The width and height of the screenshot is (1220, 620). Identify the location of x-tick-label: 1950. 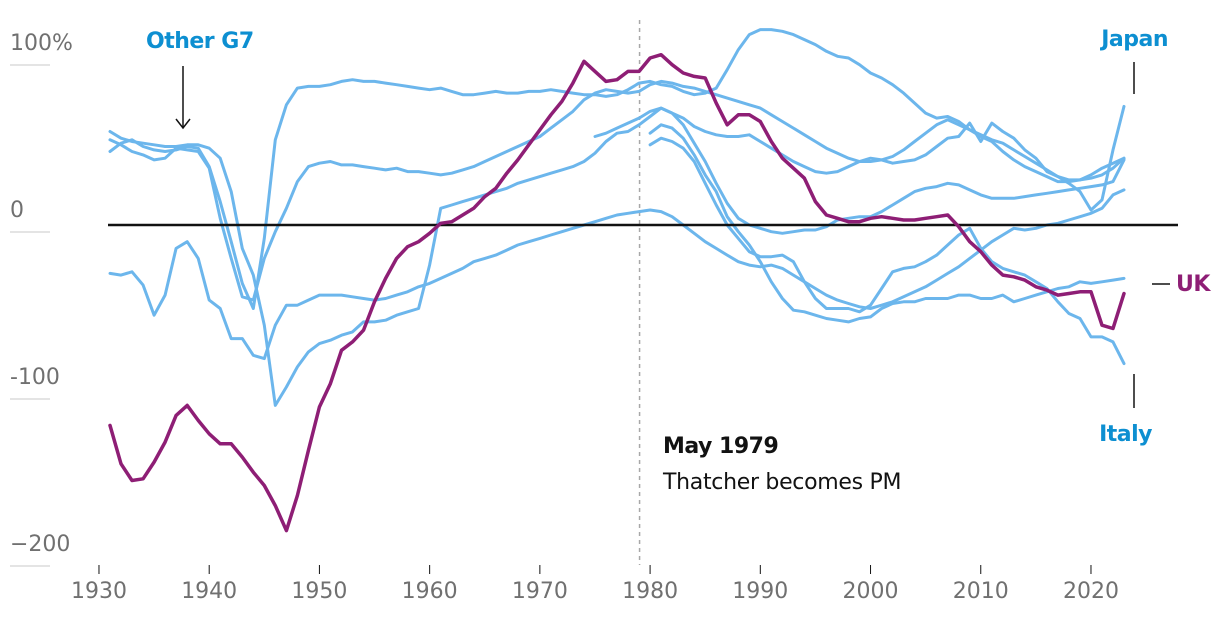
(319, 591).